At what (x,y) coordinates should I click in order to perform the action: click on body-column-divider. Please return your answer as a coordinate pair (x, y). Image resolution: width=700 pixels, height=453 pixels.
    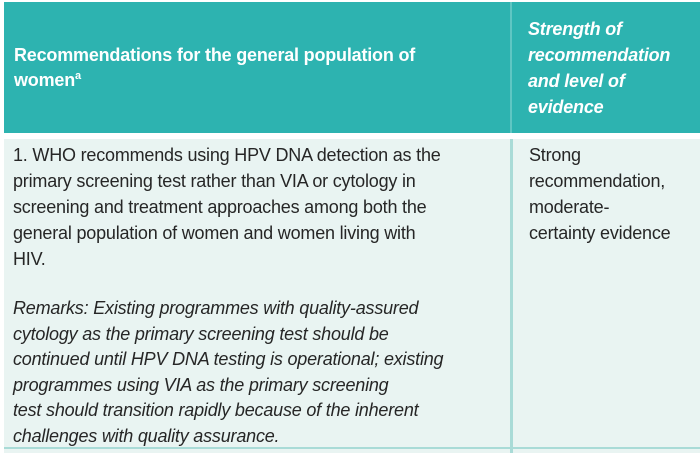
    Looking at the image, I should click on (511, 296).